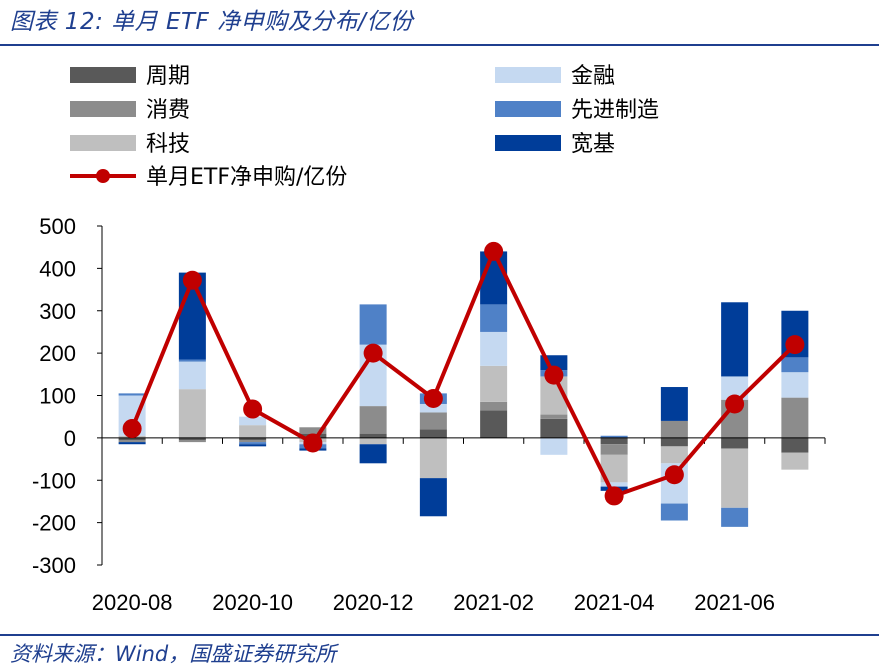 The height and width of the screenshot is (669, 879). Describe the element at coordinates (54, 565) in the screenshot. I see `y-tick-label: -300` at that location.